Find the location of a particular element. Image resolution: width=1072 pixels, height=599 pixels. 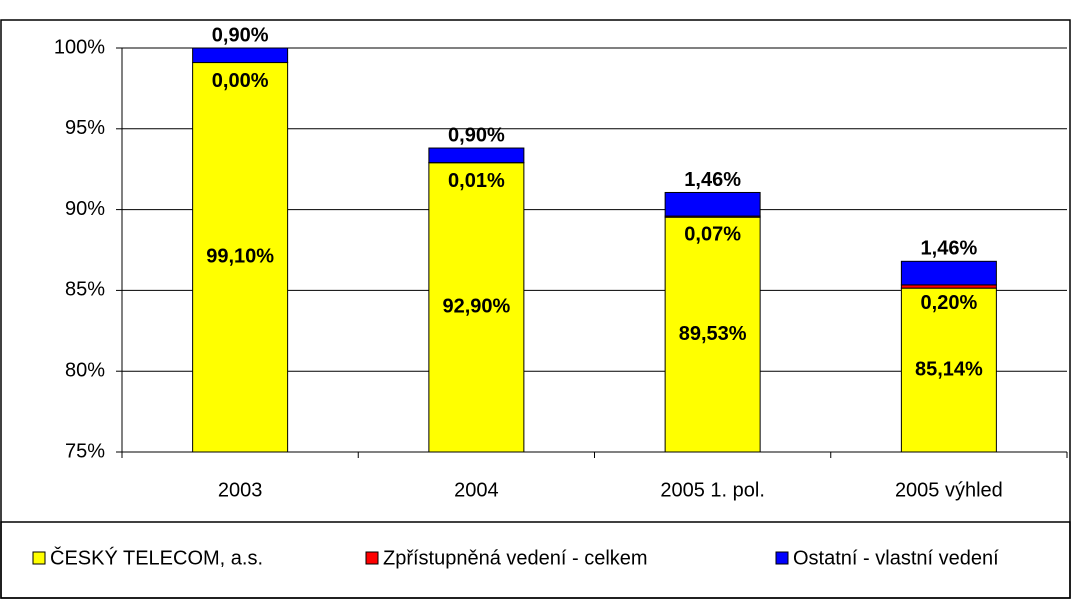

legend-box is located at coordinates (535, 560).